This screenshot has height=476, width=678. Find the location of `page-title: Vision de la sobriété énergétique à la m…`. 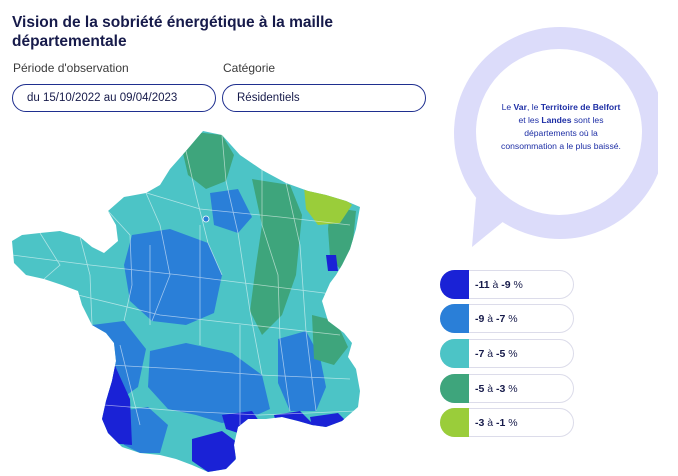

page-title: Vision de la sobriété énergétique à la m… is located at coordinates (173, 32).